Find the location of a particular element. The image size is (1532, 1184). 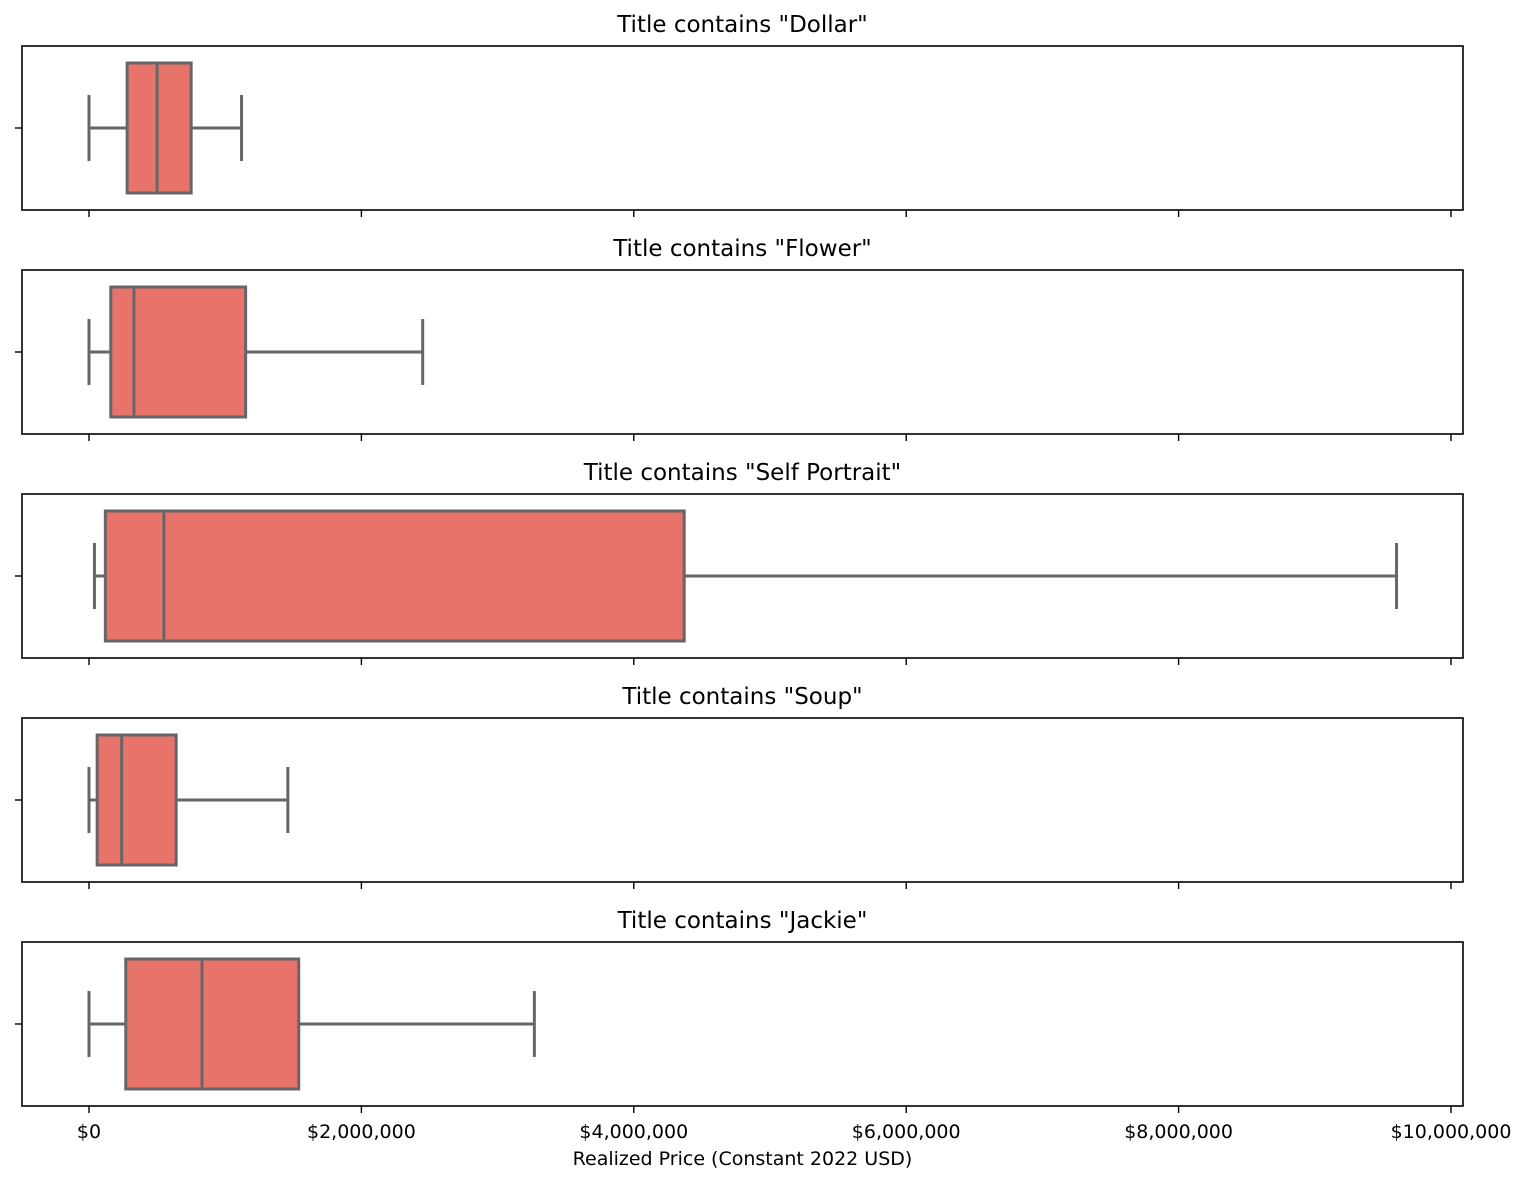

panel-title: Title contains "Dollar" is located at coordinates (742, 25).